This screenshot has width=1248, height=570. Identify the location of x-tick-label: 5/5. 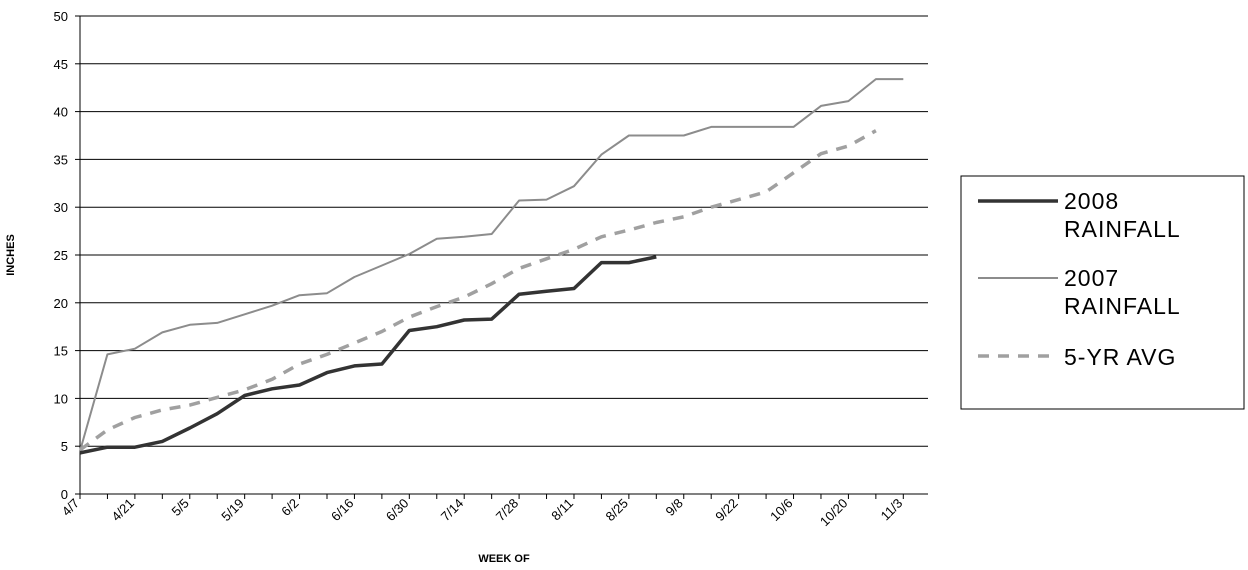
(180, 507).